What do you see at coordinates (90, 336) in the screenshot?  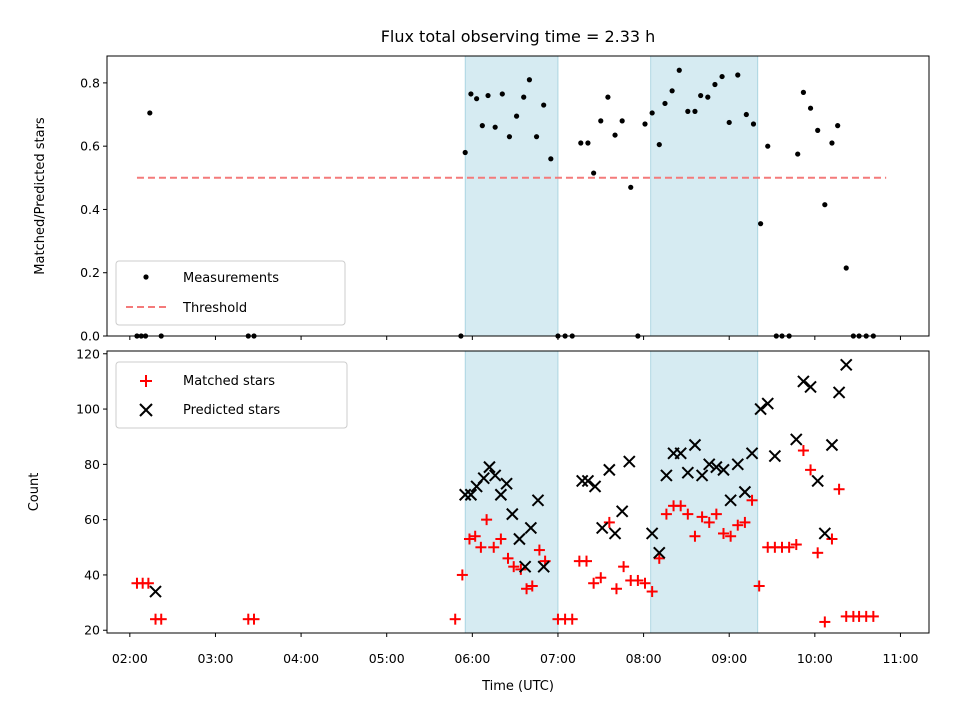 I see `top-y-tick-label: 0.0` at bounding box center [90, 336].